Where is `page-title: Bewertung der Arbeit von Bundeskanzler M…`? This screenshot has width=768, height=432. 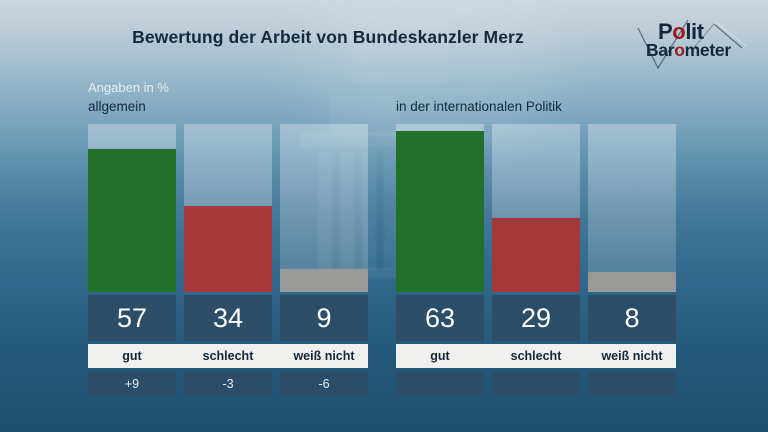 page-title: Bewertung der Arbeit von Bundeskanzler M… is located at coordinates (328, 37).